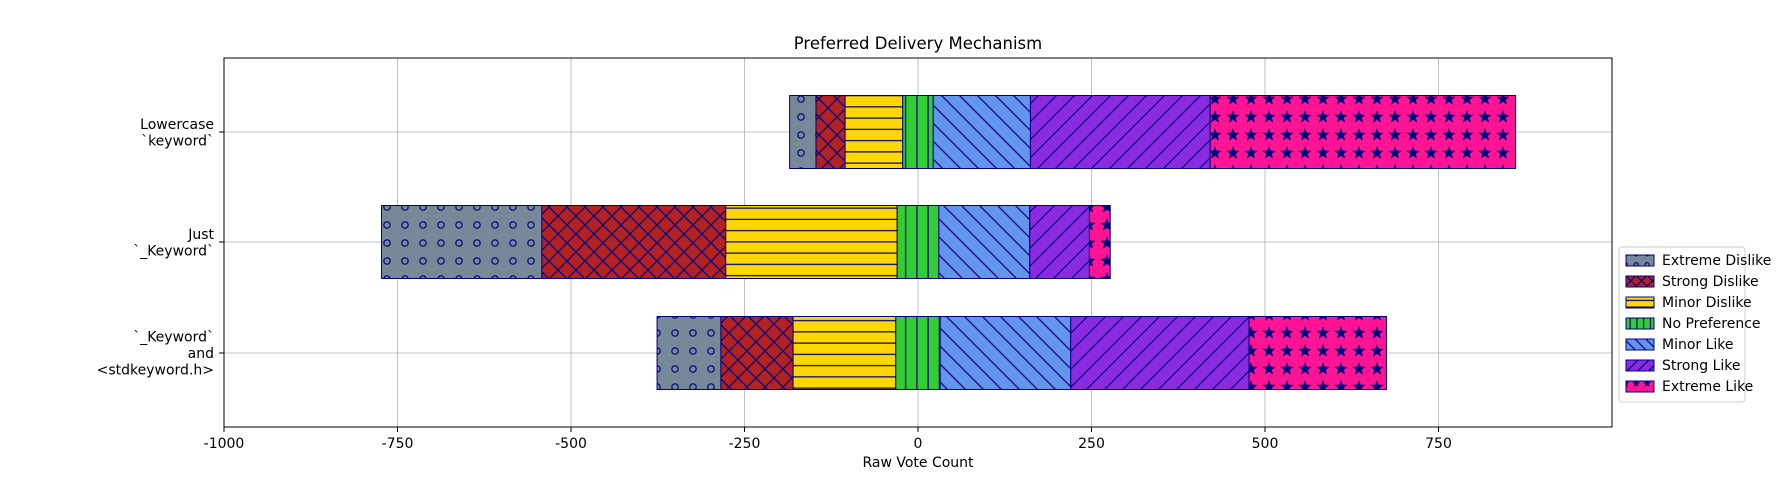 Image resolution: width=1791 pixels, height=480 pixels. Describe the element at coordinates (1698, 345) in the screenshot. I see `legend-label-minor-like: Minor Like` at that location.